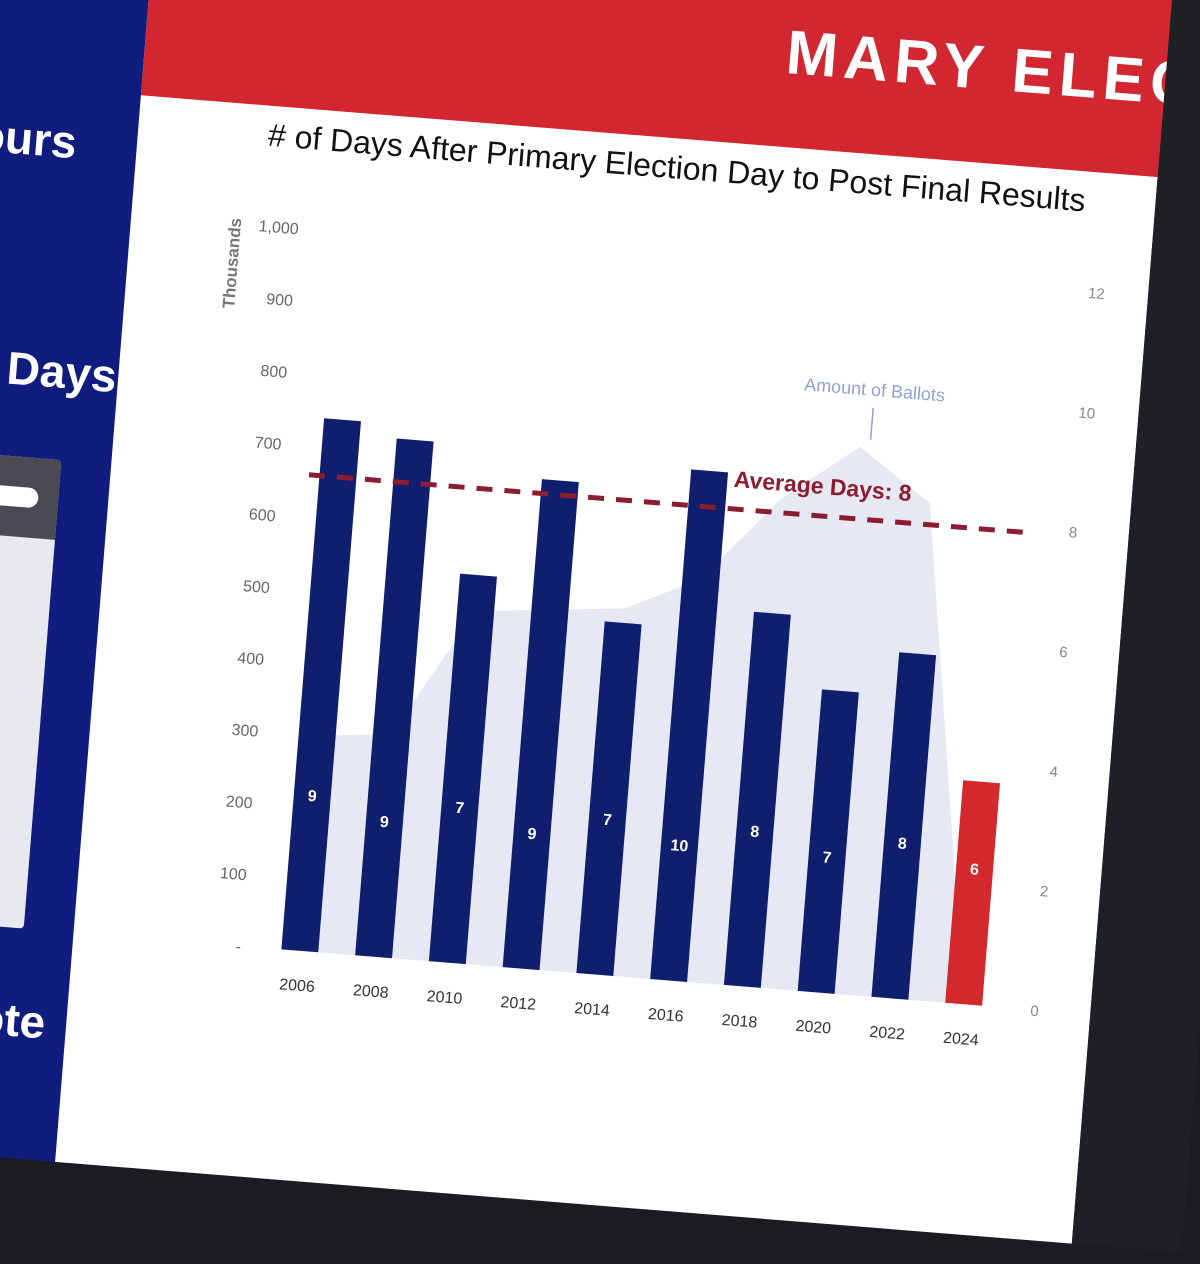 This screenshot has height=1264, width=1200. Describe the element at coordinates (689, 725) in the screenshot. I see `bar-2016` at that location.